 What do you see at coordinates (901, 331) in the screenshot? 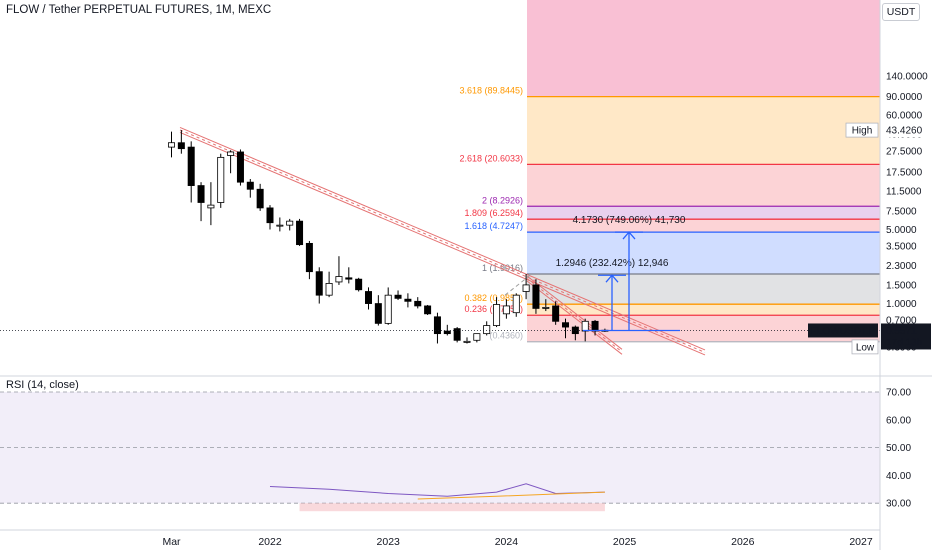
I see `last-price-value: 0.5571` at bounding box center [901, 331].